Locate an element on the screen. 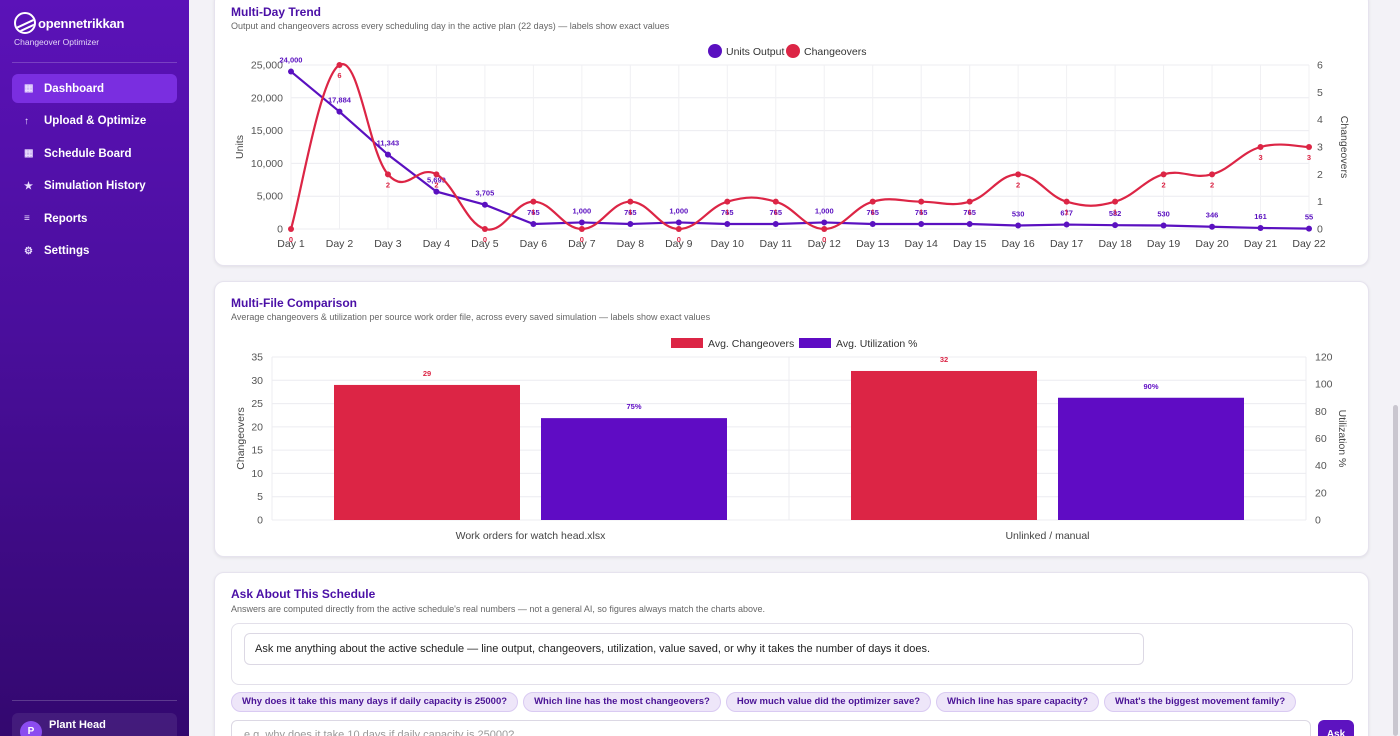  y2-tick-label: 2 is located at coordinates (1320, 175).